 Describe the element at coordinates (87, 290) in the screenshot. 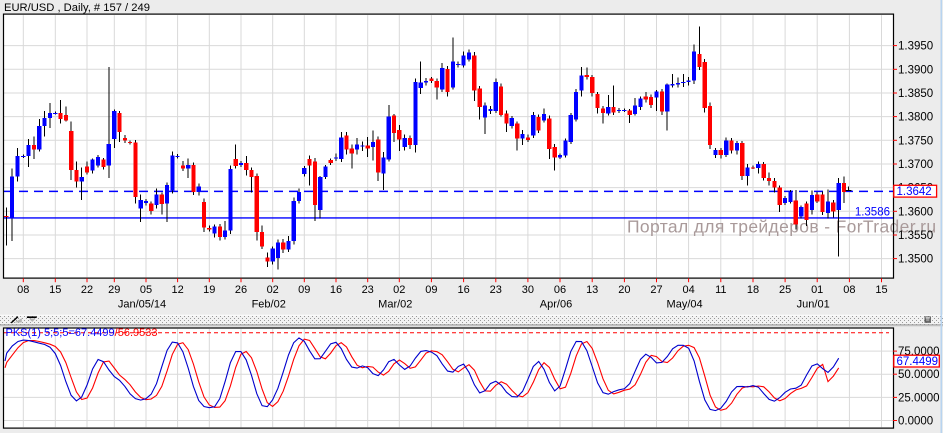

I see `svg-text: 22` at that location.